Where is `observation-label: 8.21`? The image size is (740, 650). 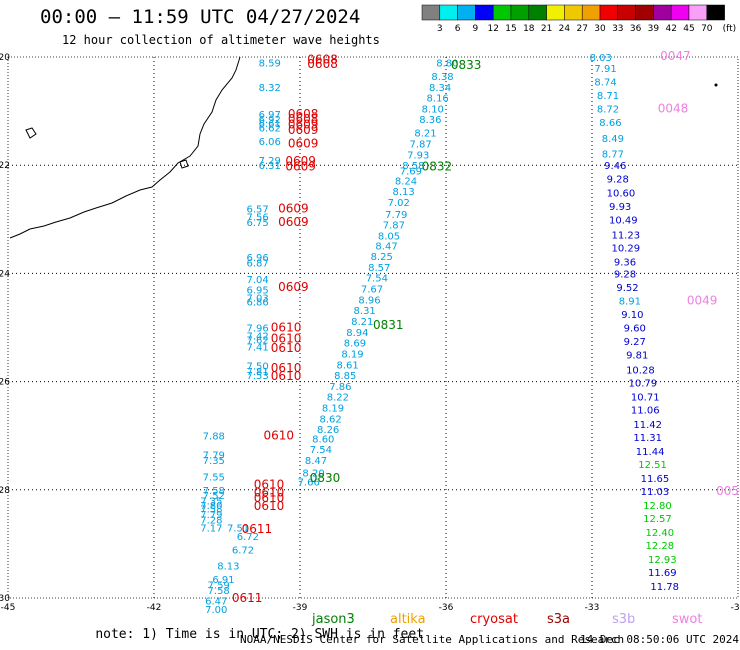 observation-label: 8.21 is located at coordinates (362, 322).